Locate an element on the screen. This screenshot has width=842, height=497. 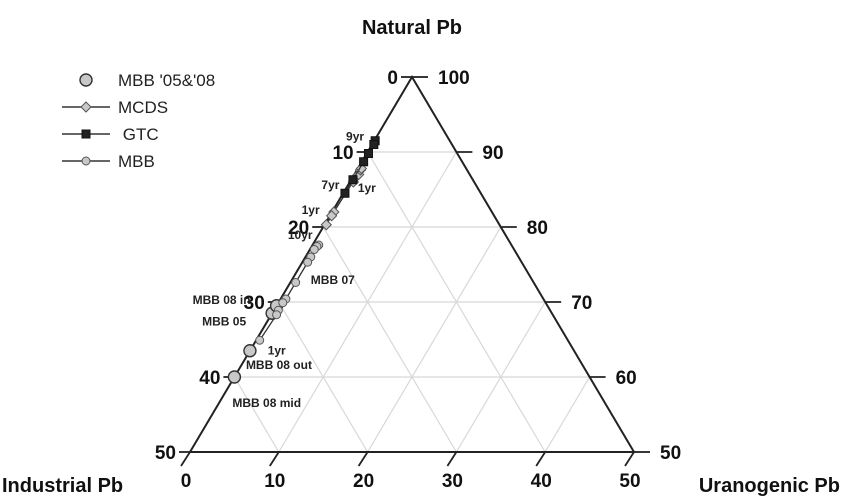
tick-label-left: 50 is located at coordinates (165, 453).